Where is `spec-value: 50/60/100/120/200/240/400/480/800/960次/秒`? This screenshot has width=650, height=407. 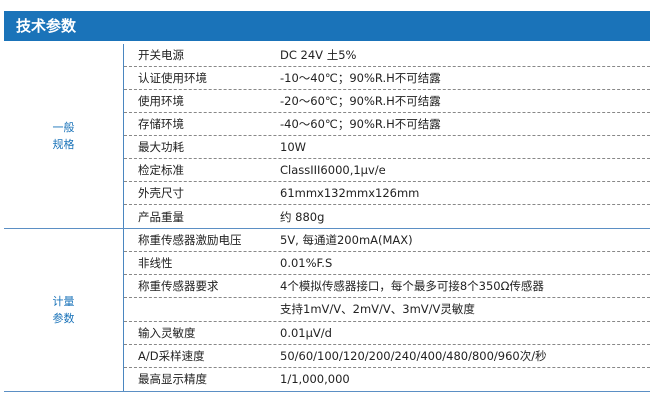 spec-value: 50/60/100/120/200/240/400/480/800/960次/秒 is located at coordinates (413, 355).